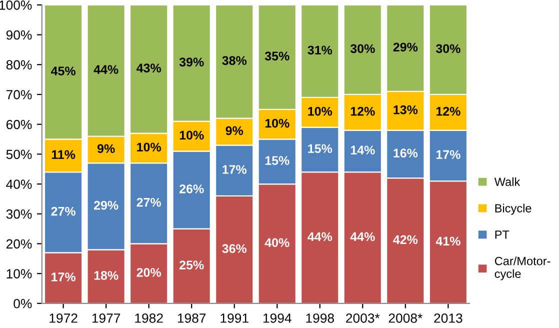 The image size is (559, 328). What do you see at coordinates (277, 243) in the screenshot?
I see `data-label: 40%` at bounding box center [277, 243].